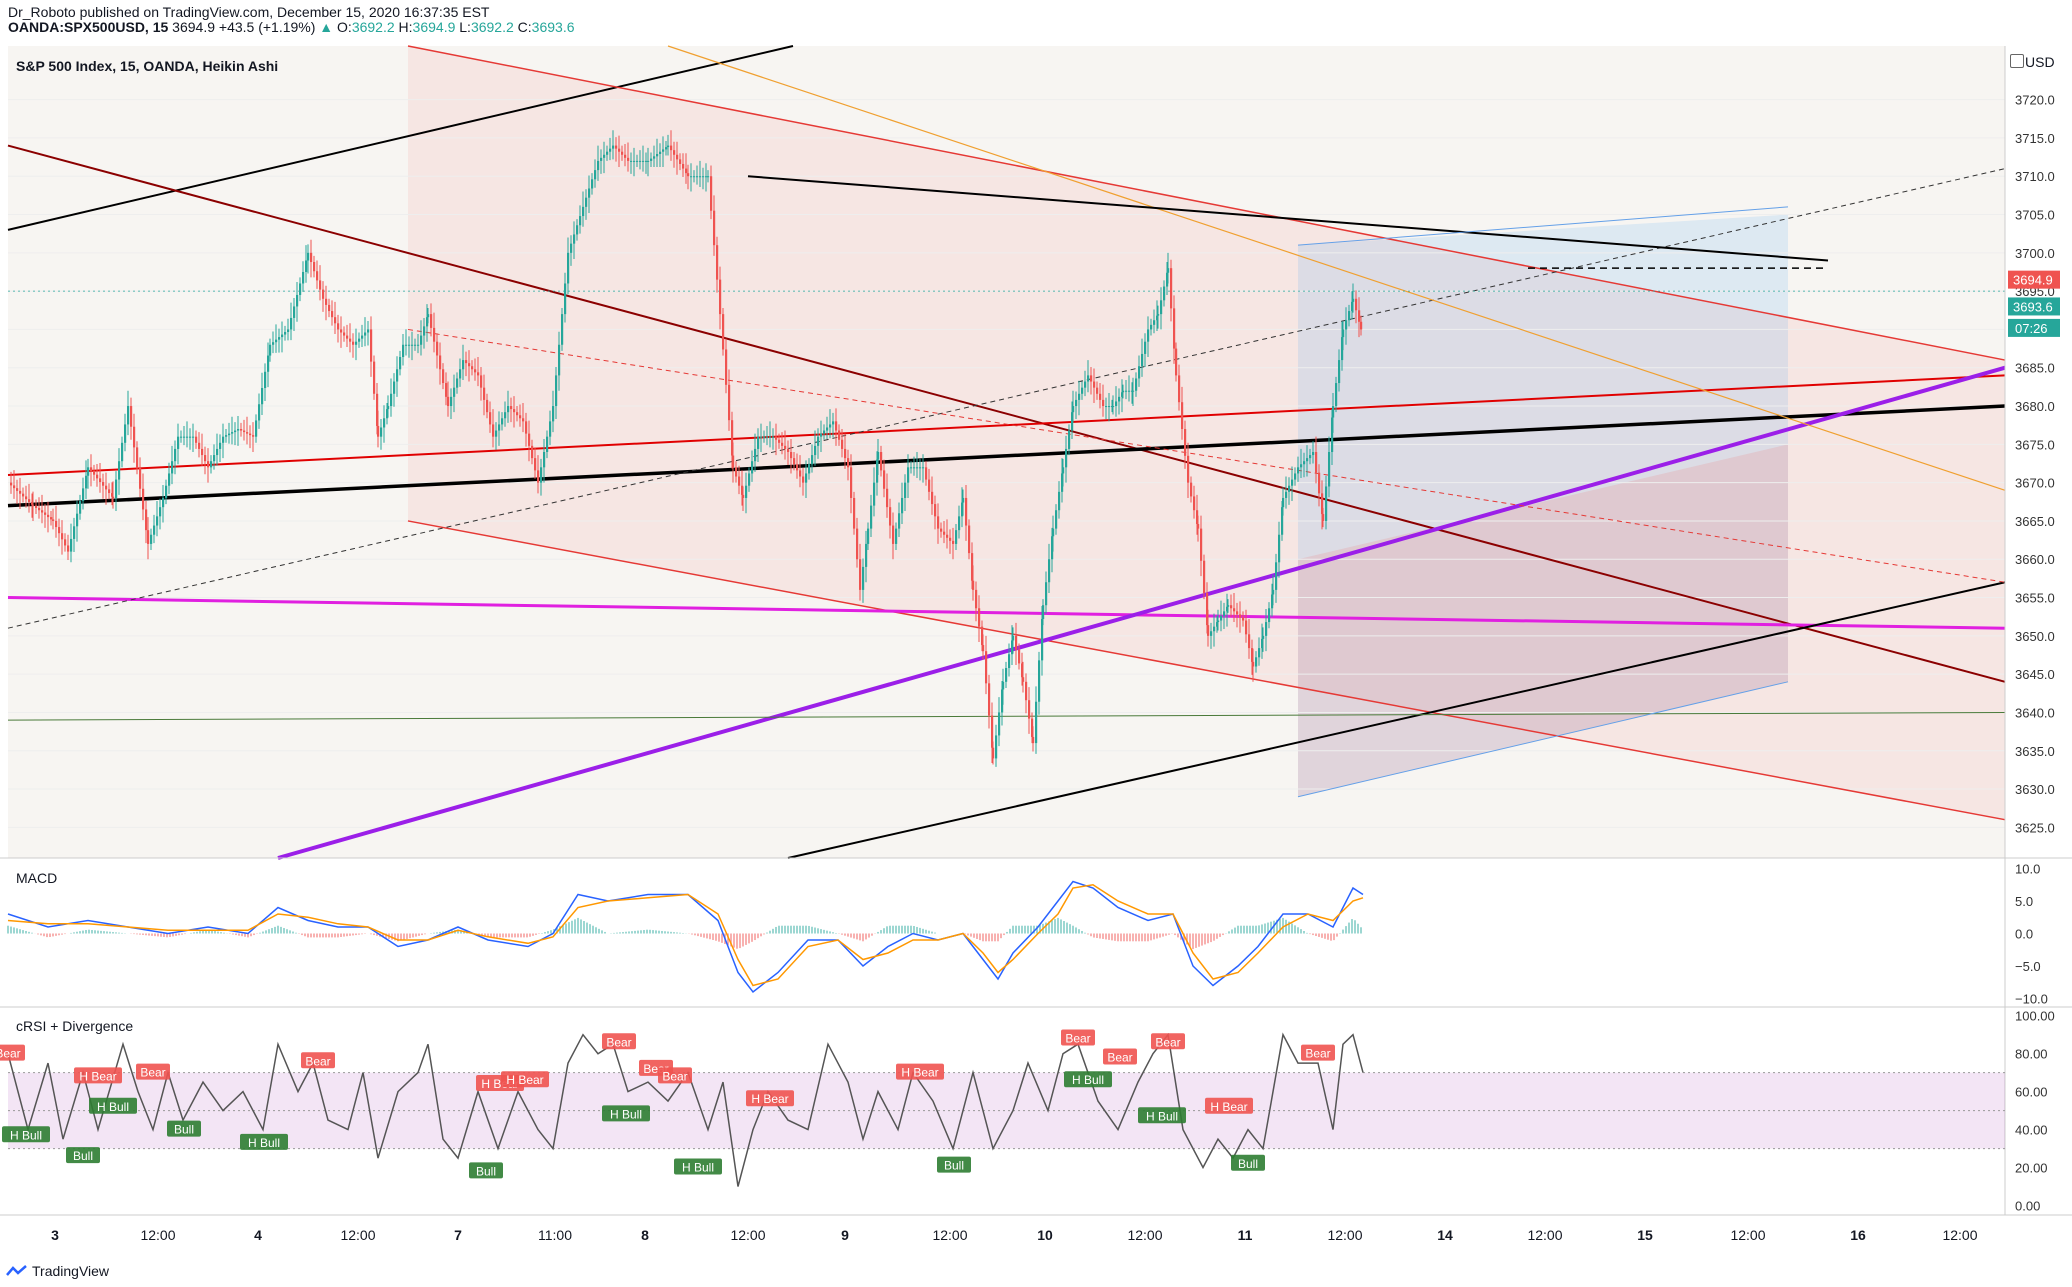  Describe the element at coordinates (2035, 253) in the screenshot. I see `price-tick-label: 3700.0` at that location.